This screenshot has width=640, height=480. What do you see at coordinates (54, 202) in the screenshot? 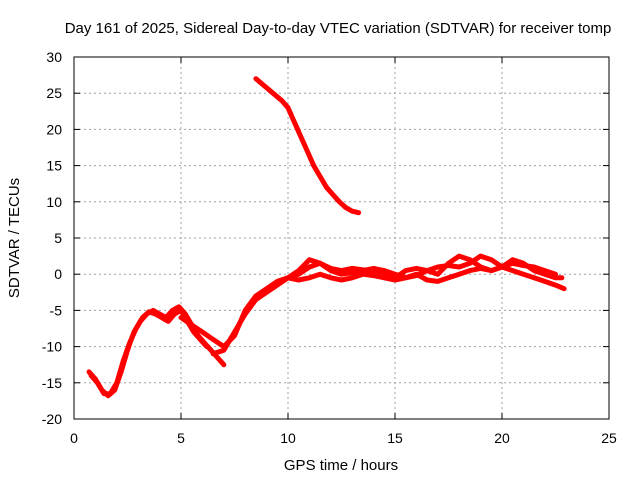
I see `y-tick-label: 10` at bounding box center [54, 202].